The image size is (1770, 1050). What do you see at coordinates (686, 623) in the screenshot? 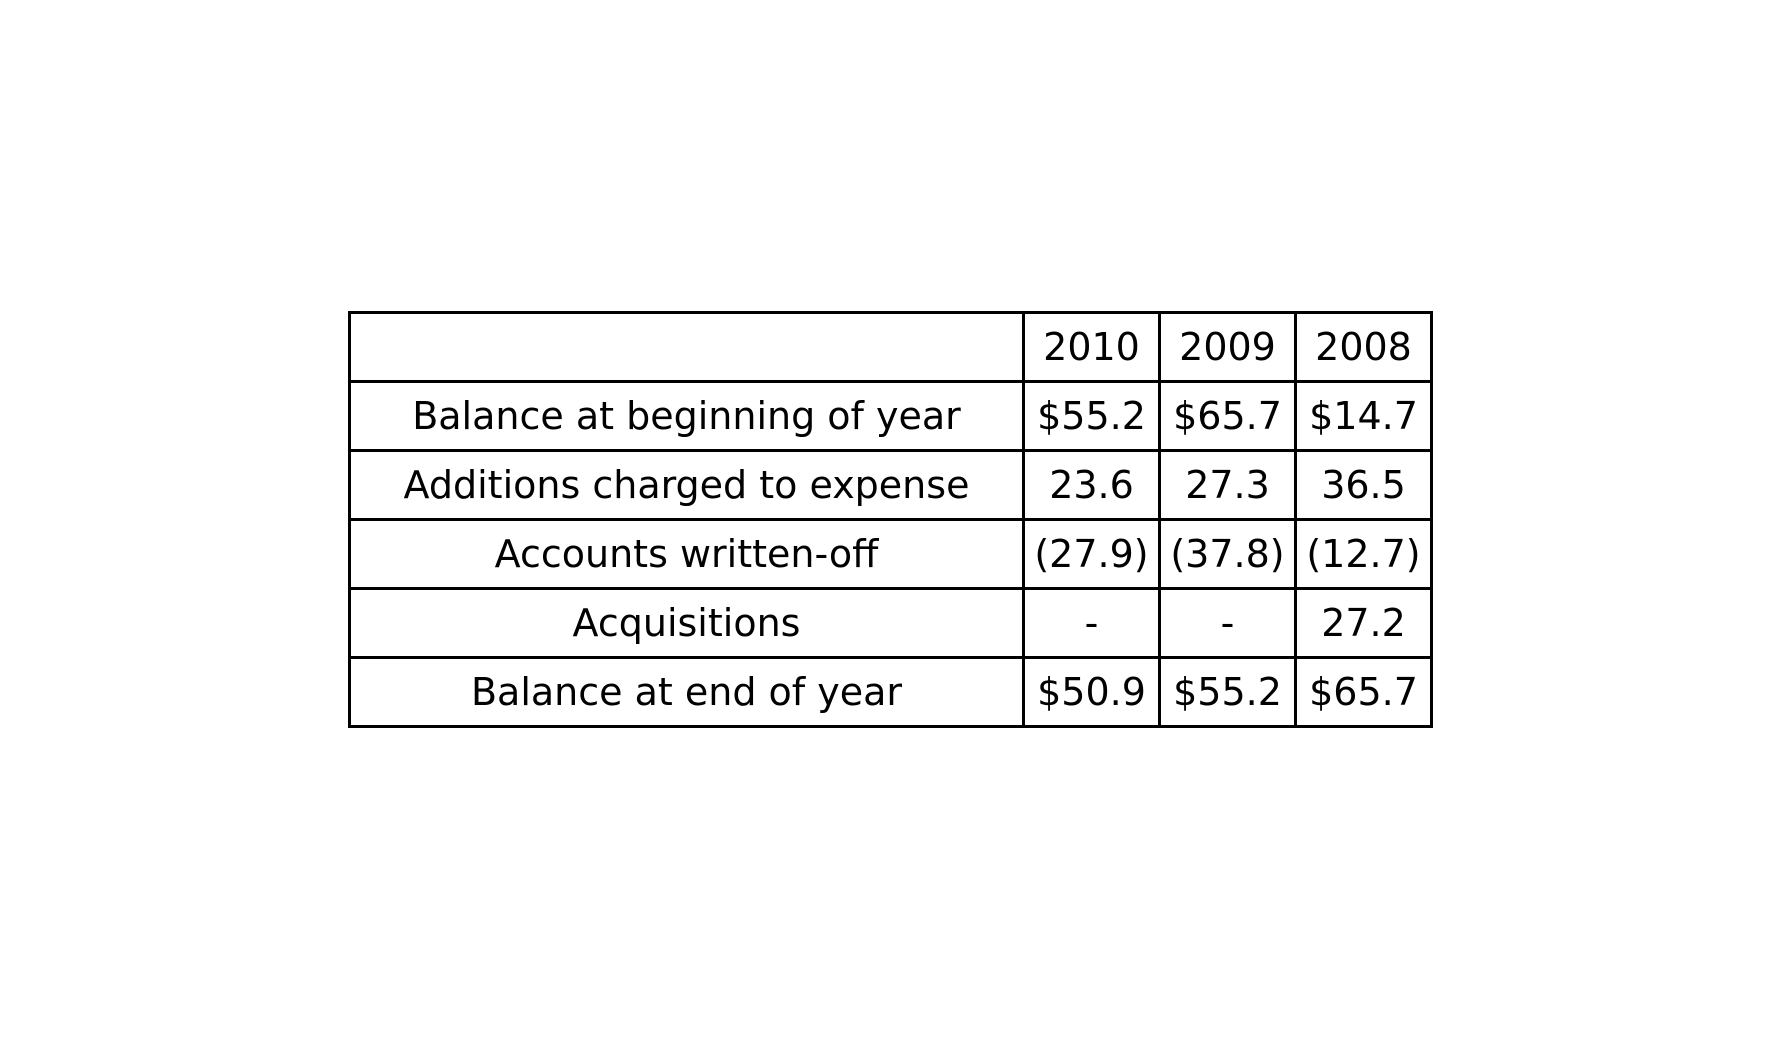
I see `row-label: Acquisitions` at bounding box center [686, 623].